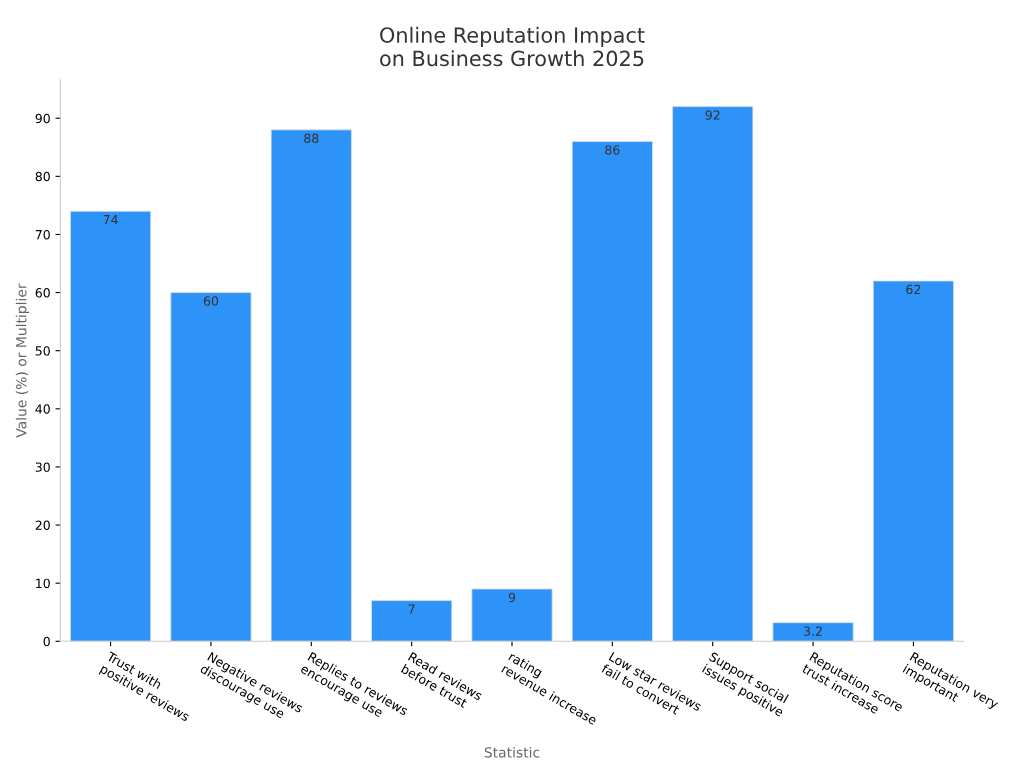 Image resolution: width=1024 pixels, height=768 pixels. I want to click on data-label: 9, so click(512, 597).